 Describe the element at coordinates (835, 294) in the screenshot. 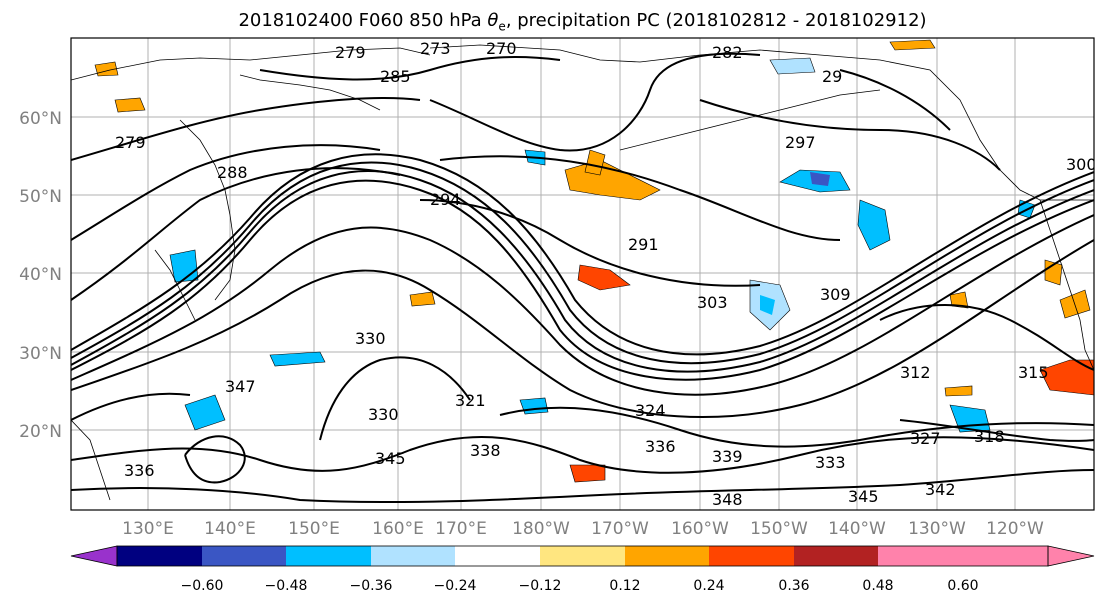

I see `contour-label: 309` at that location.